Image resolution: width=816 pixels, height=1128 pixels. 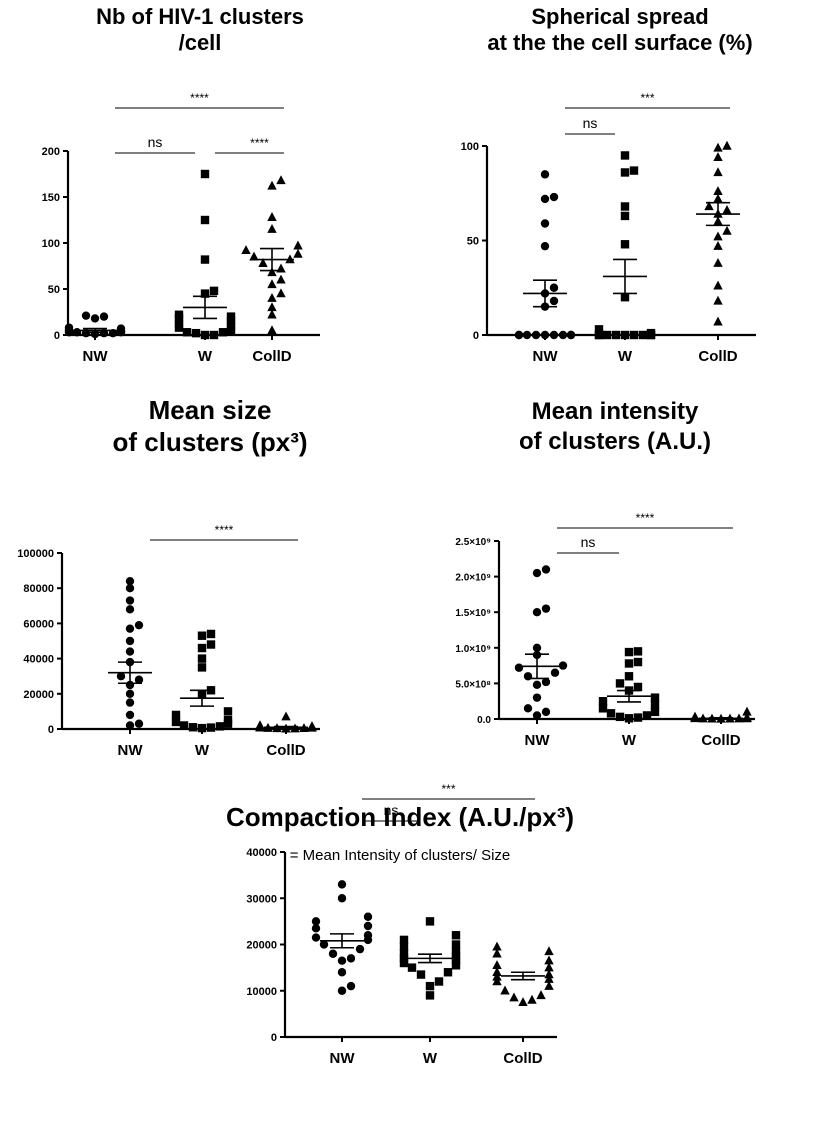 I want to click on chart-title: Nb of HIV-1 clusters /cell, so click(x=200, y=29).